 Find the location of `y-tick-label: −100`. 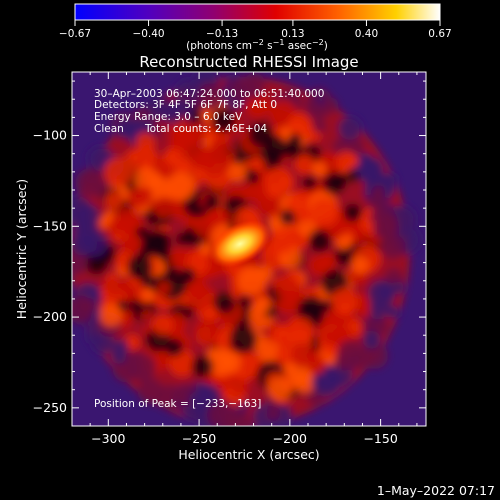

y-tick-label: −100 is located at coordinates (50, 135).